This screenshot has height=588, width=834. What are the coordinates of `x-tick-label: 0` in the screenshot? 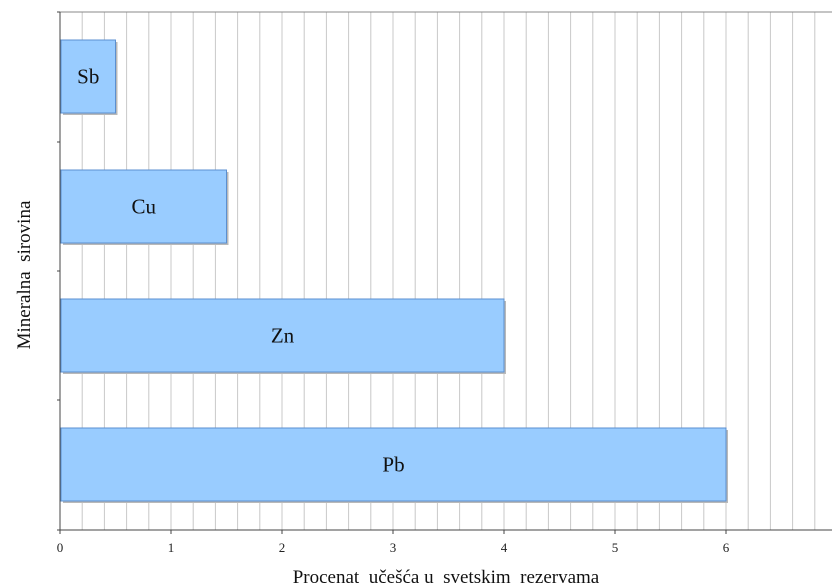 It's located at (60, 547).